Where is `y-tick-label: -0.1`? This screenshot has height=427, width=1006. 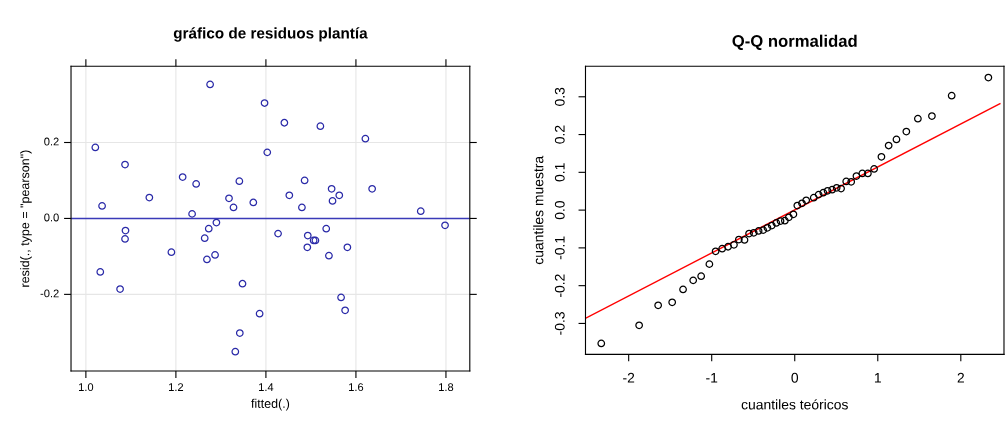
y-tick-label: -0.1 is located at coordinates (559, 248).